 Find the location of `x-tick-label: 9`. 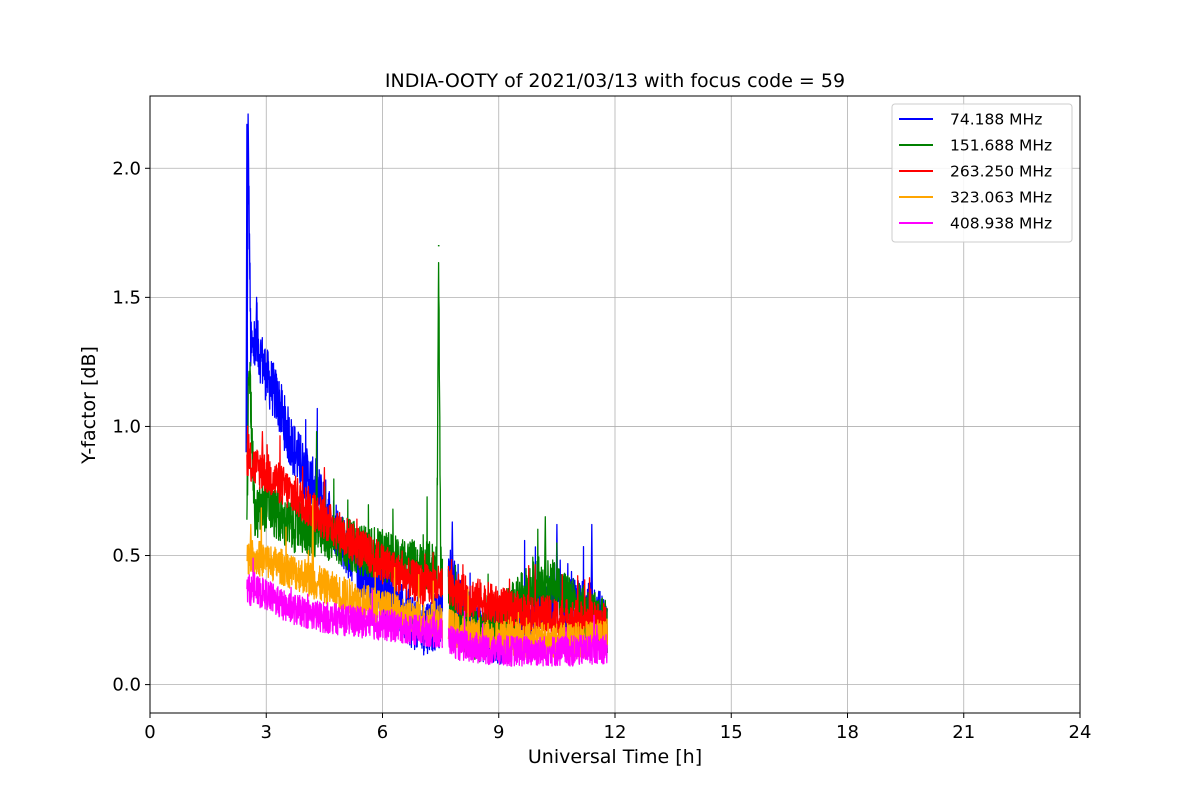

x-tick-label: 9 is located at coordinates (498, 732).